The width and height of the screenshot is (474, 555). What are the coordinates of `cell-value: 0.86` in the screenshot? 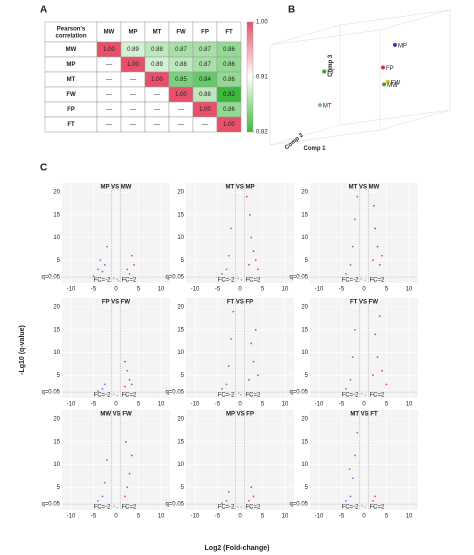 It's located at (229, 80).